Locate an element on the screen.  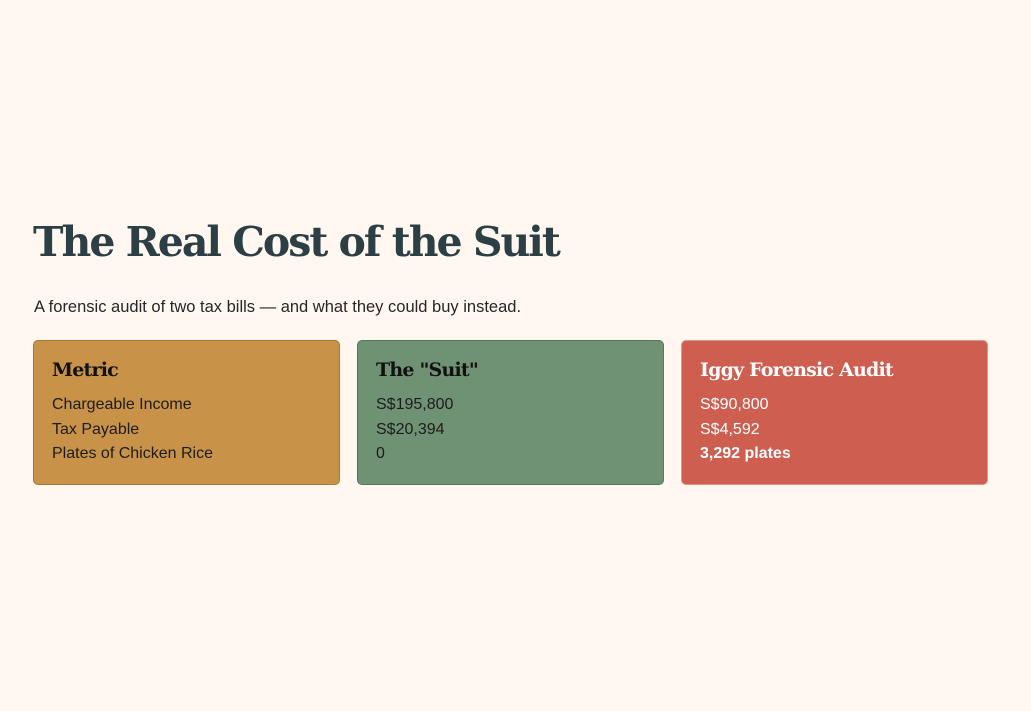
metric-label-plates: Plates of Chicken Rice is located at coordinates (132, 453).